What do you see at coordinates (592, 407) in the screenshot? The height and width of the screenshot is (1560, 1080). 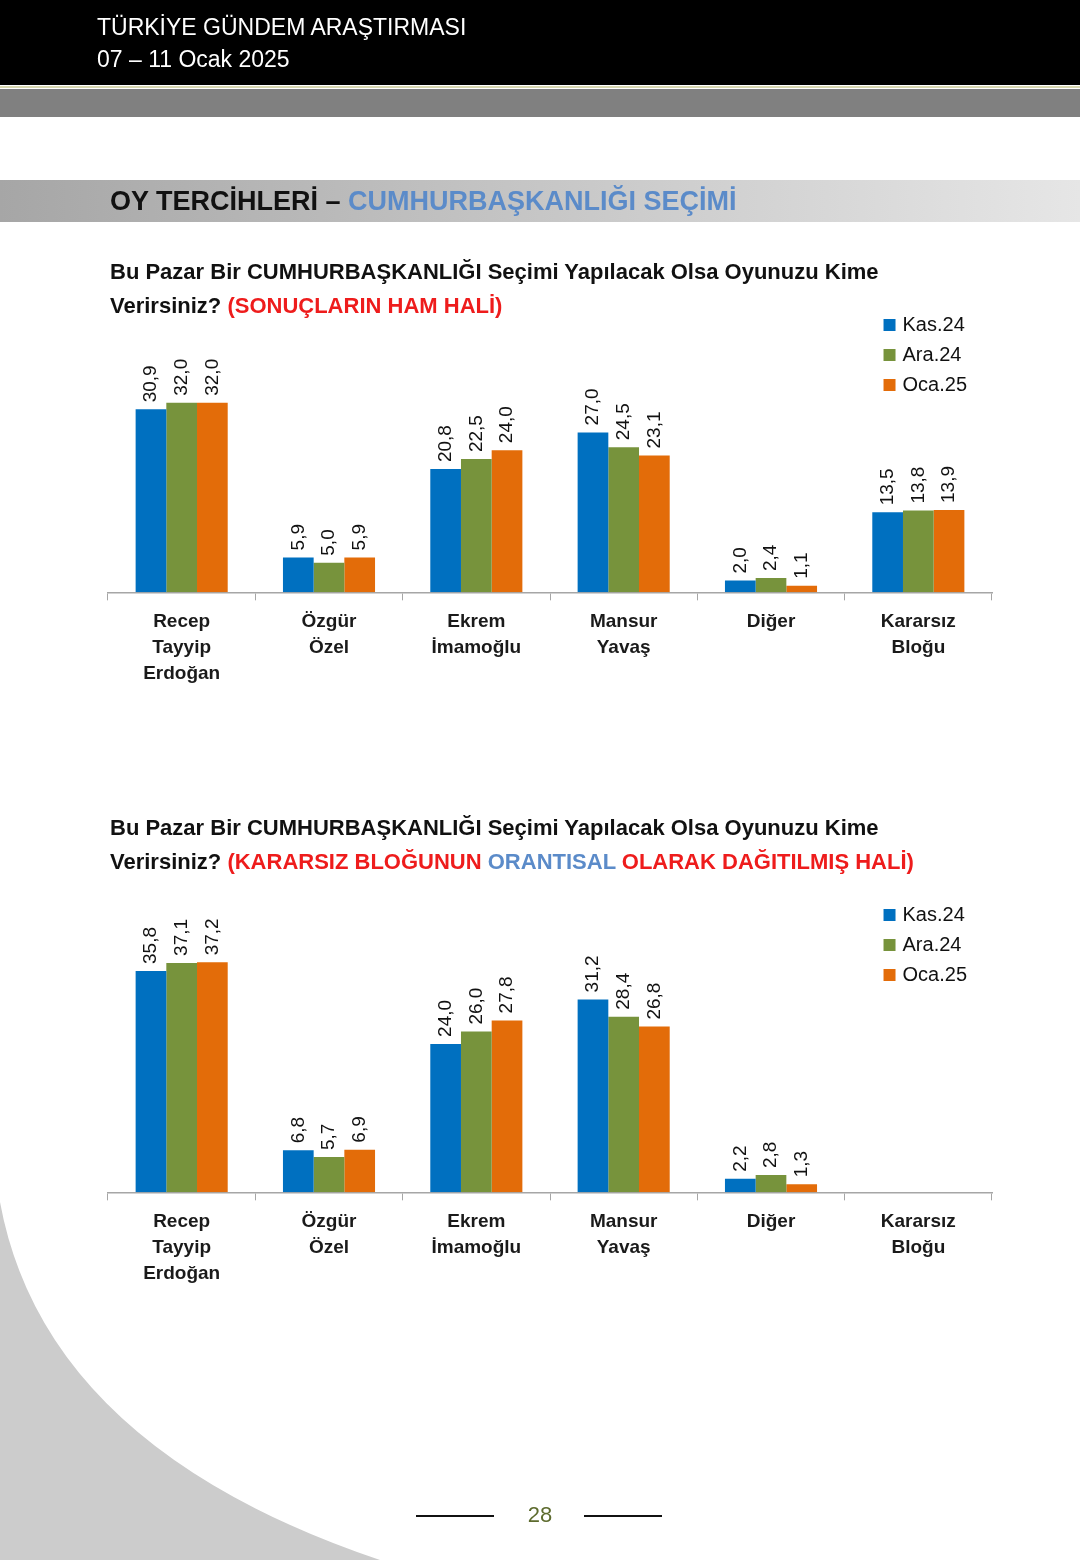 I see `data-label: 27,0` at bounding box center [592, 407].